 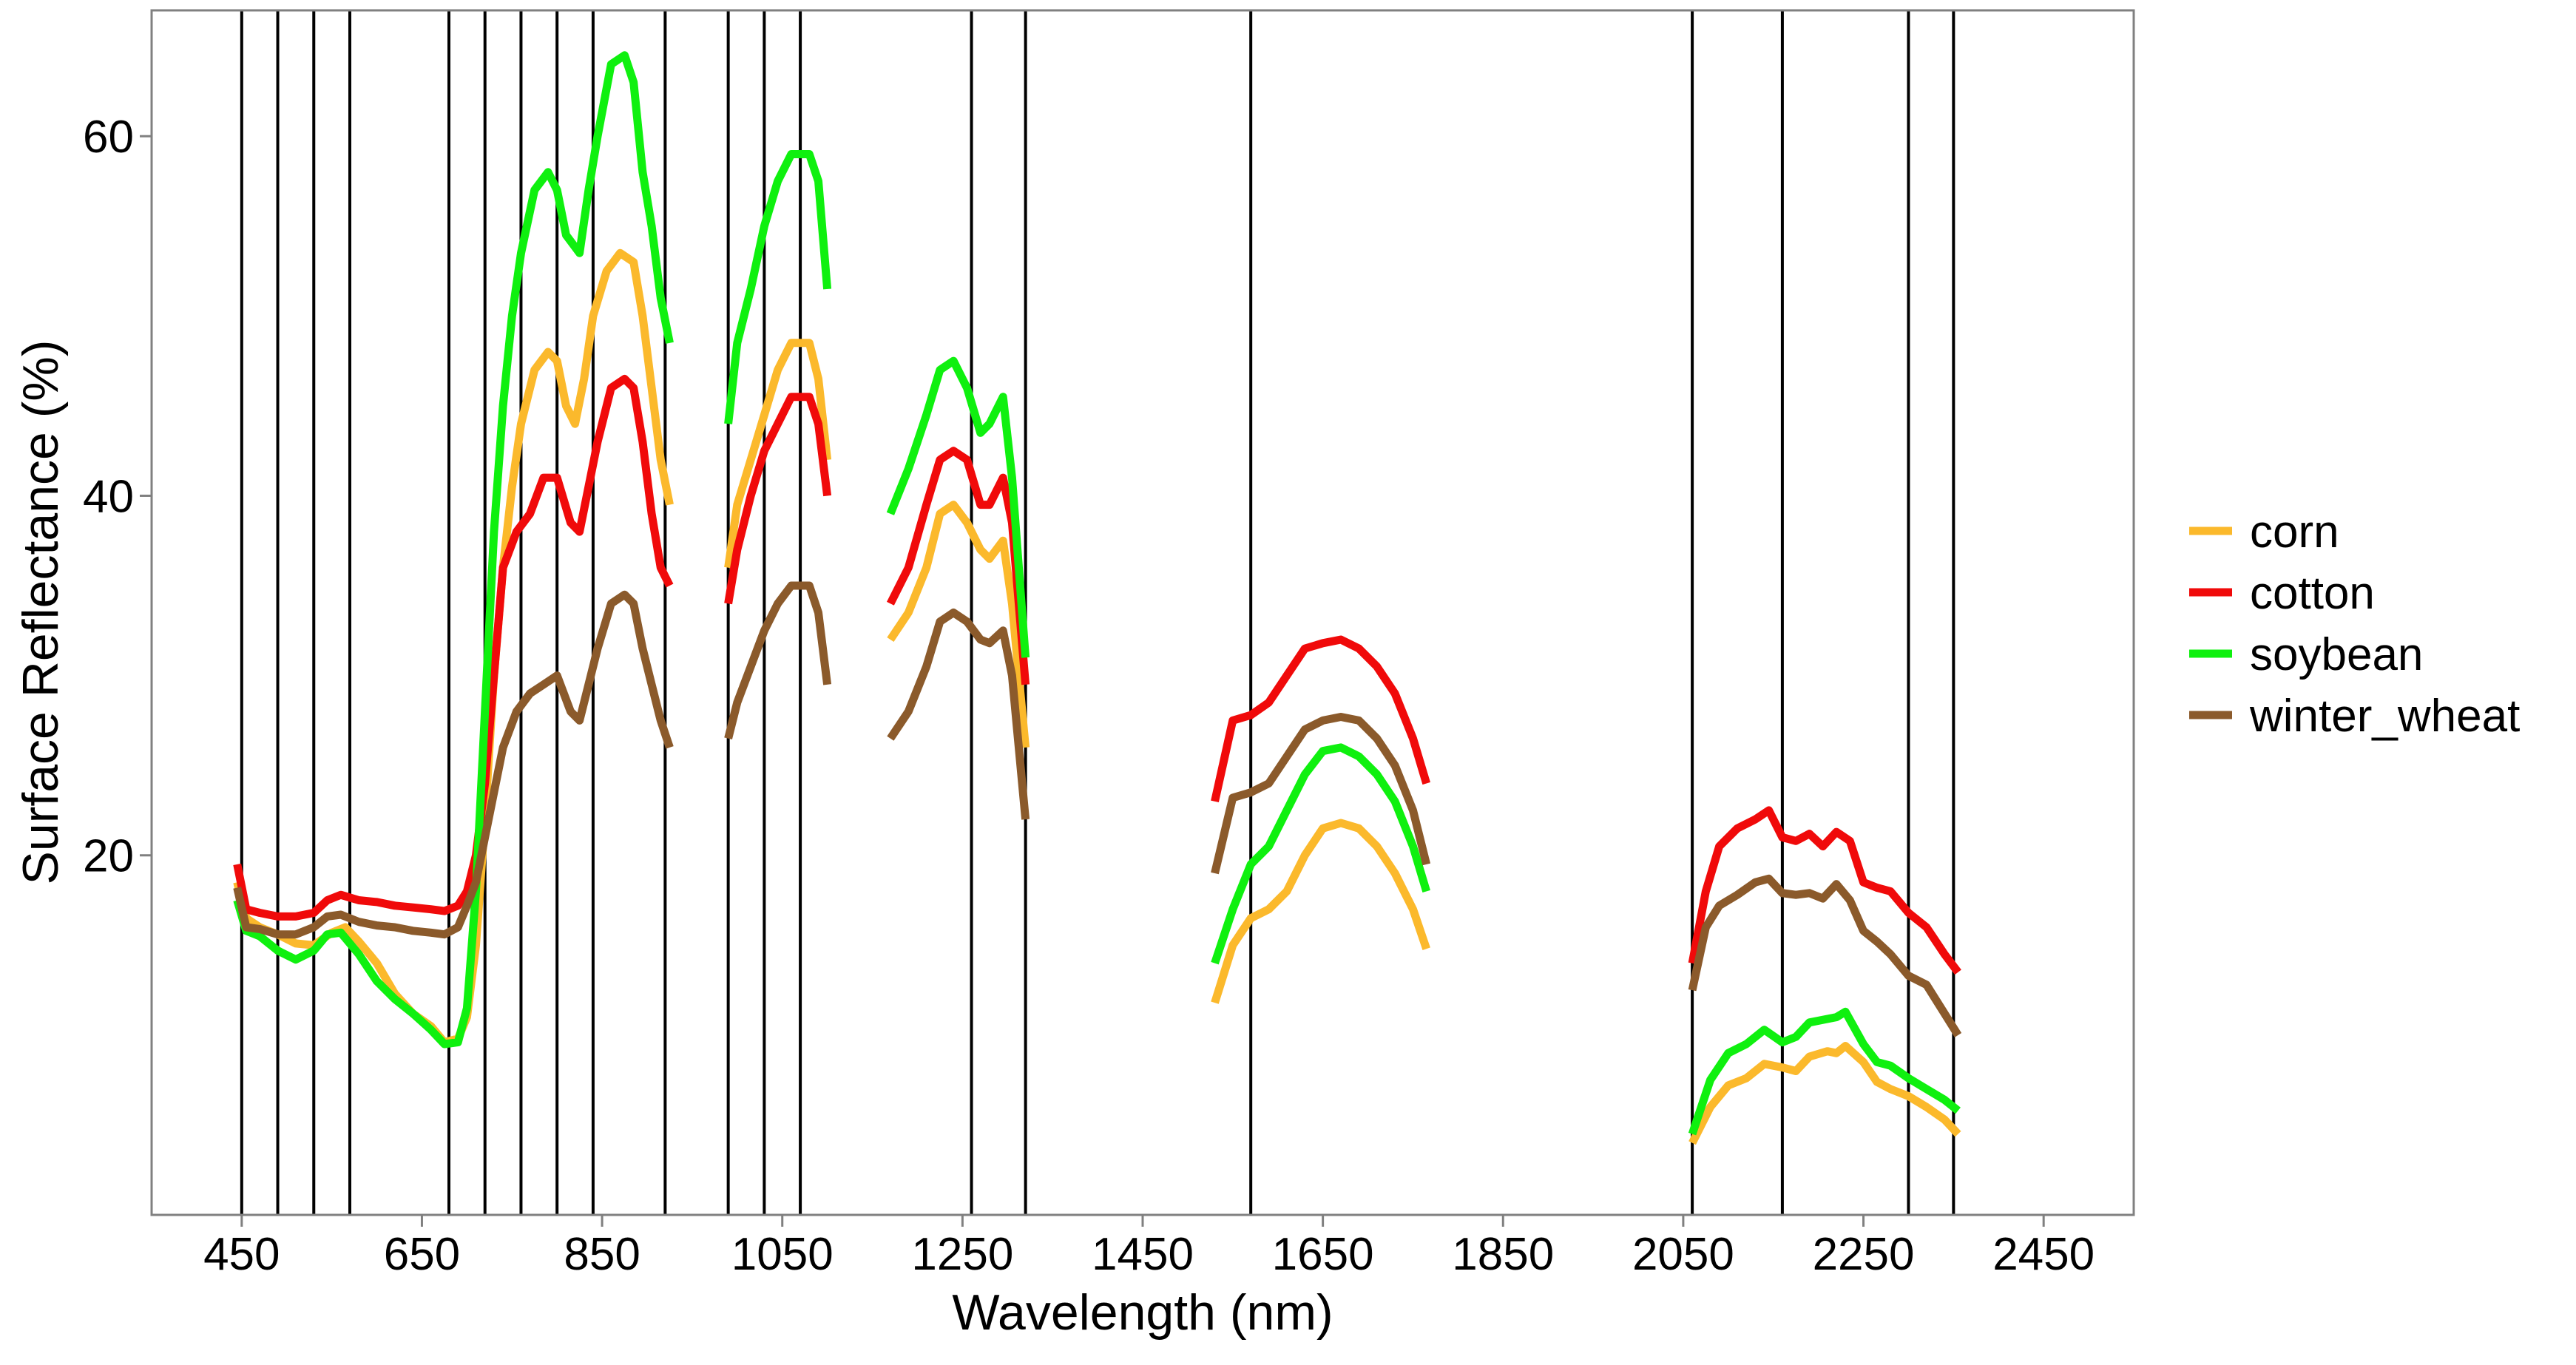 What do you see at coordinates (108, 856) in the screenshot?
I see `y-tick-label: 20` at bounding box center [108, 856].